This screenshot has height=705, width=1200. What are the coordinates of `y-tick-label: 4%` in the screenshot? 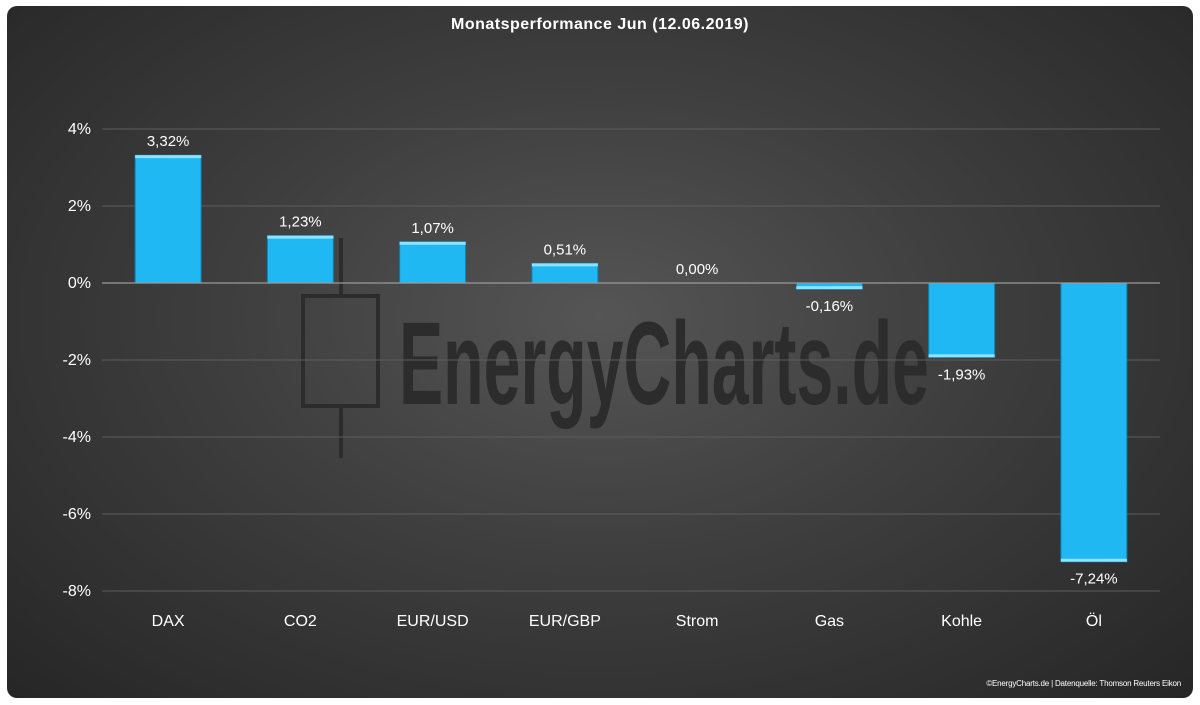 It's located at (79, 129).